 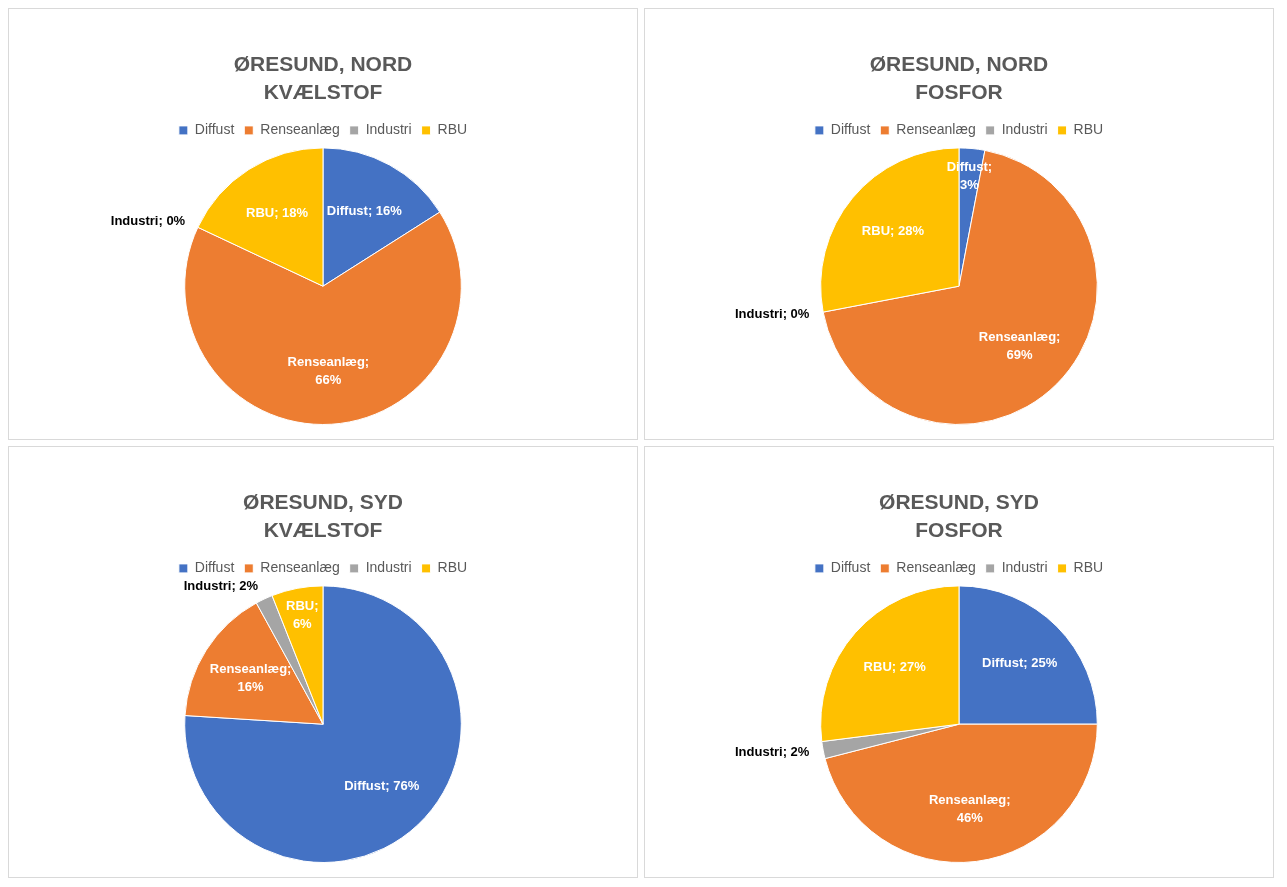 What do you see at coordinates (1019, 346) in the screenshot?
I see `data-label: Renseanlæg; 69%` at bounding box center [1019, 346].